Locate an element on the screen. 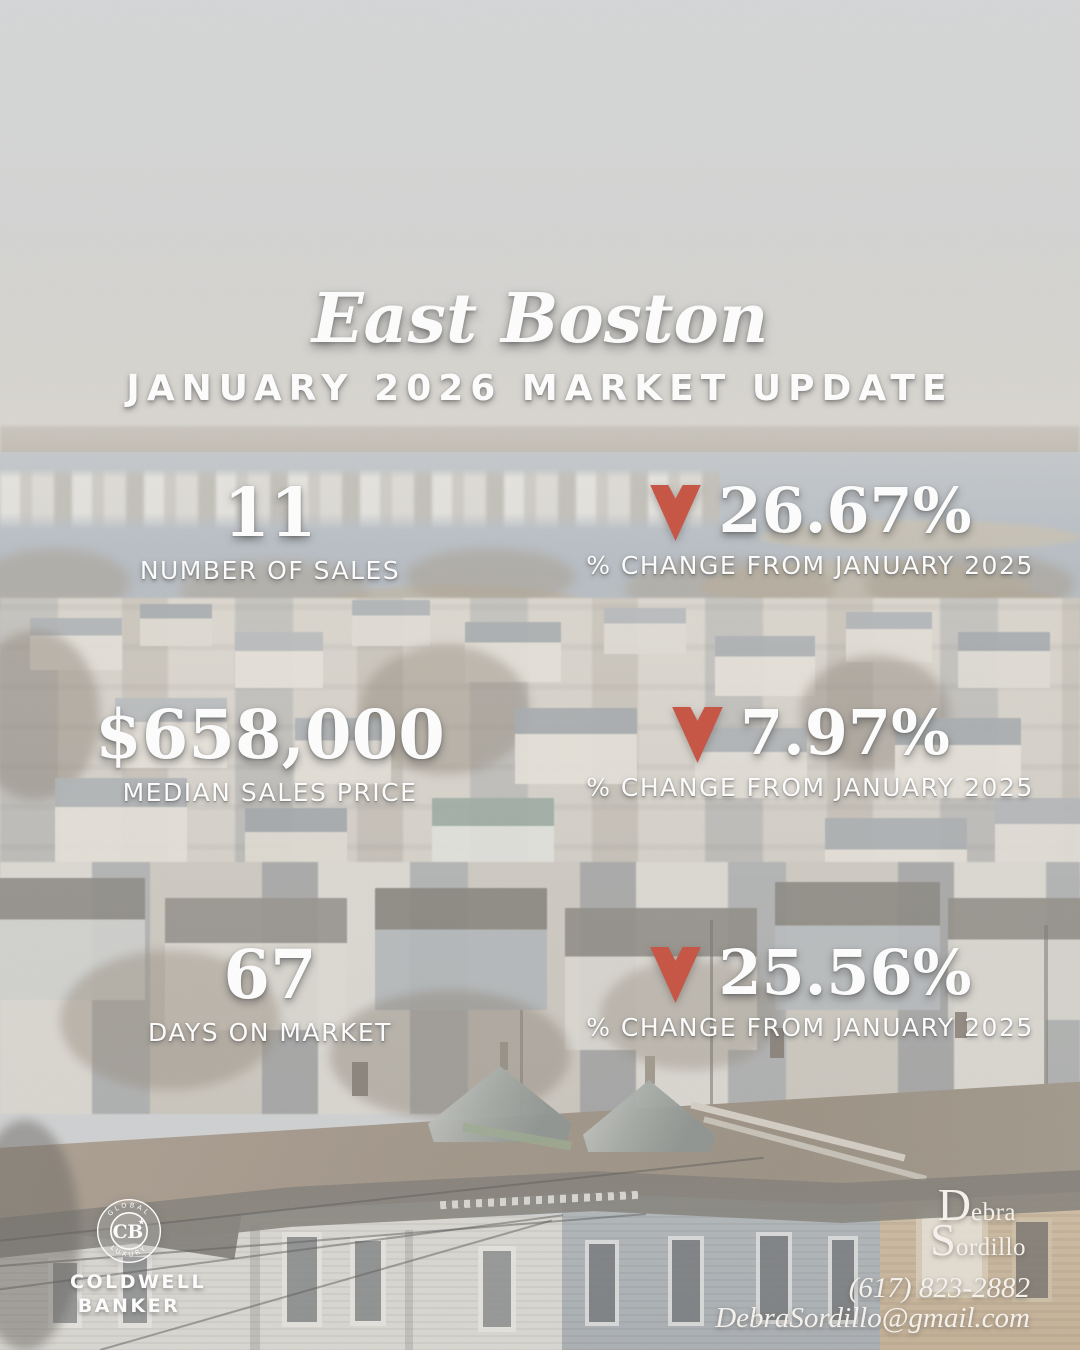 This screenshot has width=1080, height=1350. stat-change-group: 26.67% is located at coordinates (810, 510).